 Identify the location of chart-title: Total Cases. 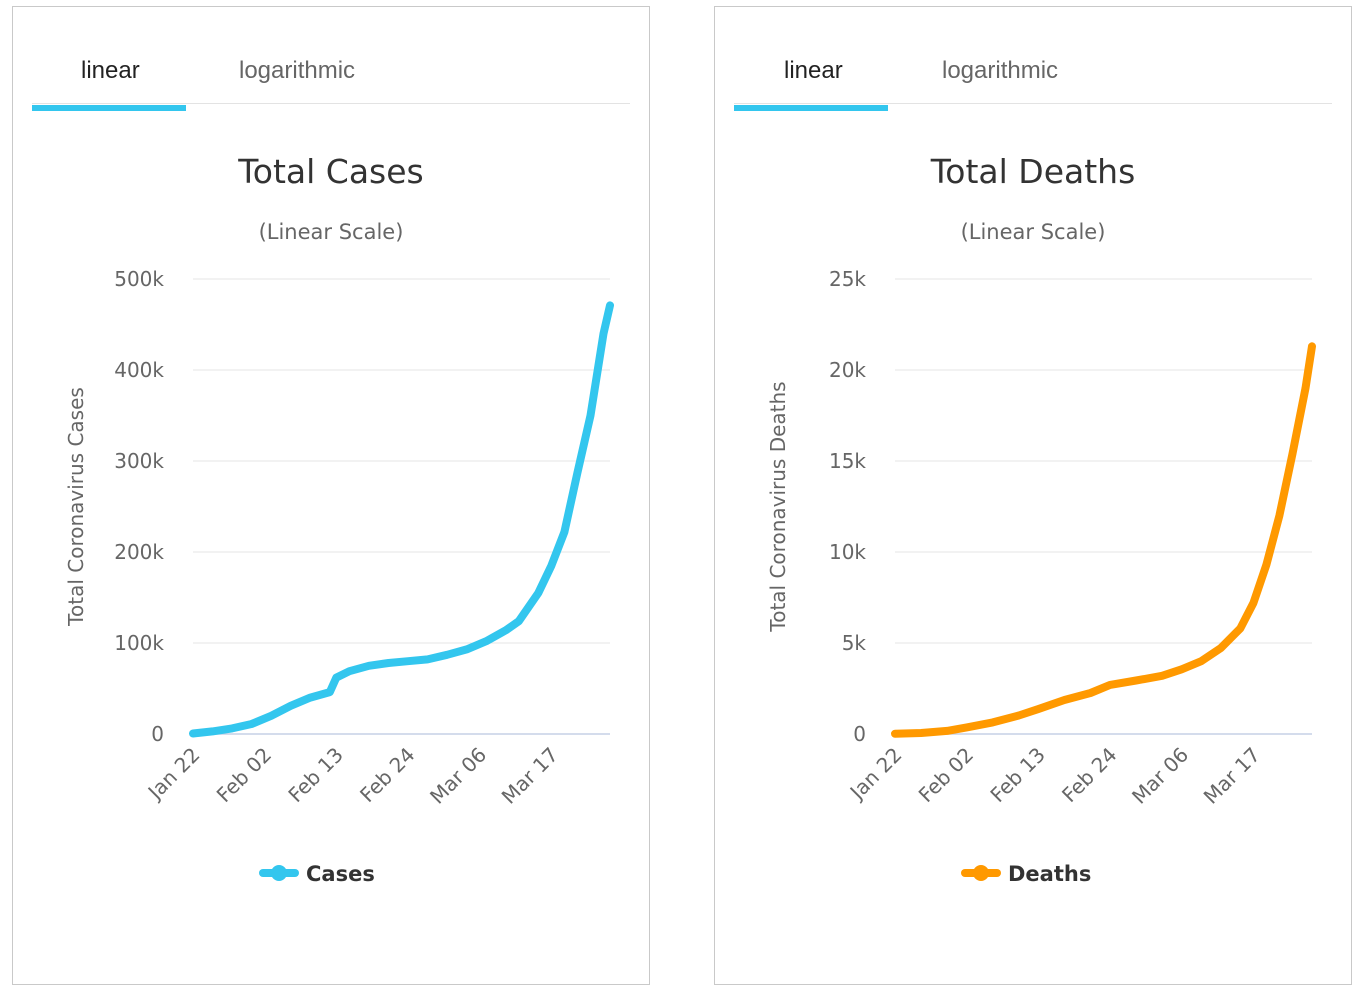
(330, 171).